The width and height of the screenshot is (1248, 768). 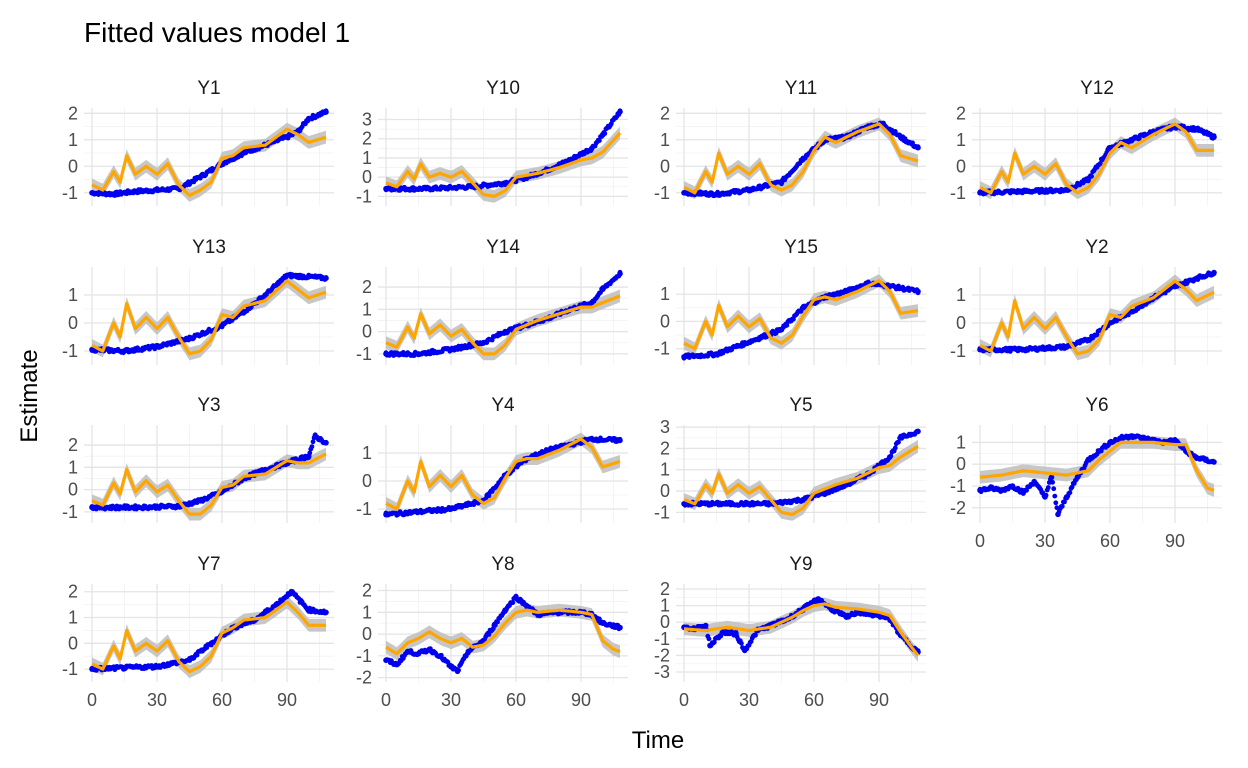 What do you see at coordinates (208, 564) in the screenshot?
I see `strip-label: Y7` at bounding box center [208, 564].